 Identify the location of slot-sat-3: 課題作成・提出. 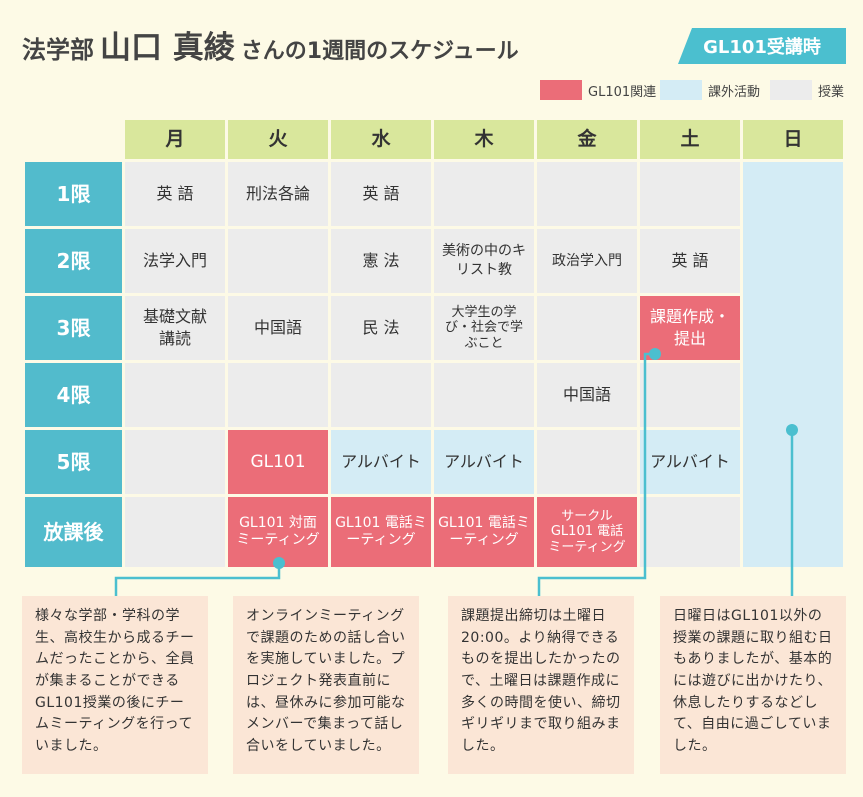
(691, 329).